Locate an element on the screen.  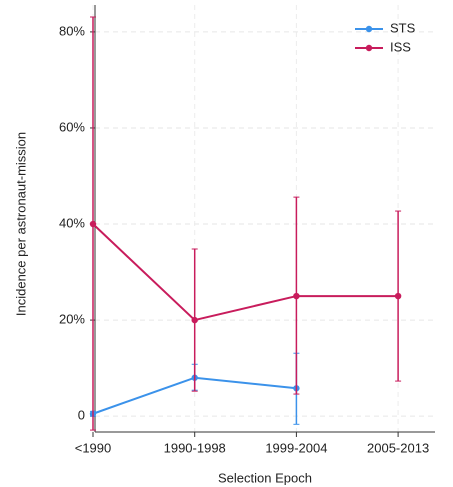
y-tick-label: 60% is located at coordinates (72, 126).